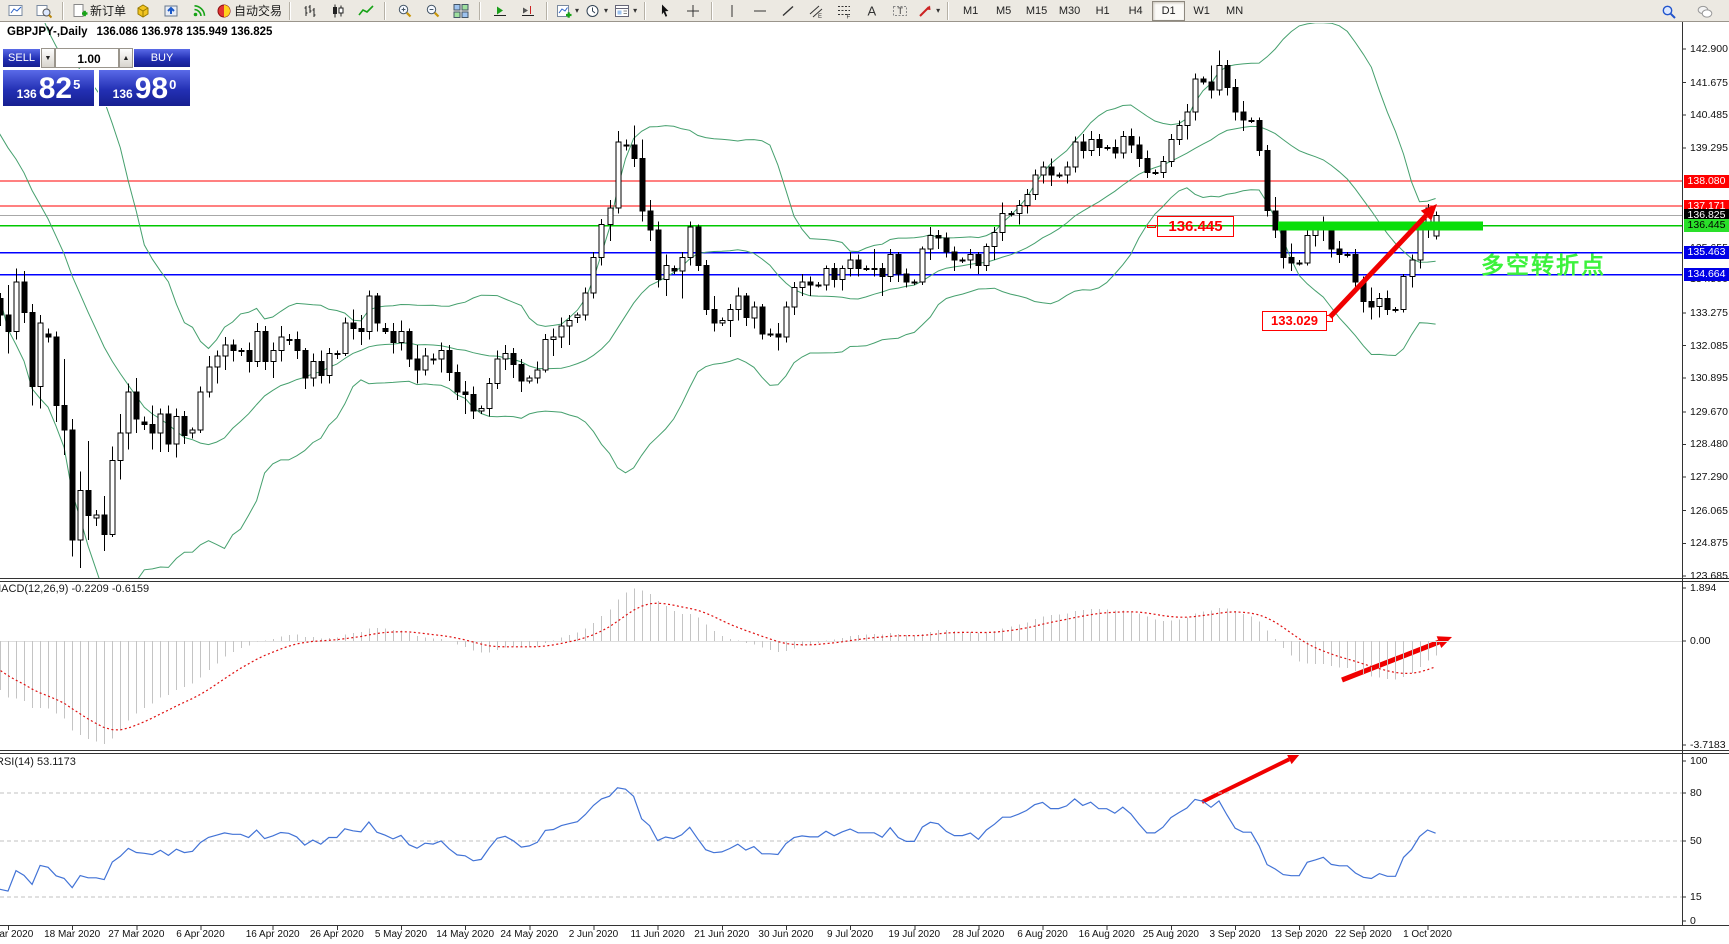  What do you see at coordinates (258, 11) in the screenshot?
I see `toolbar-button-label: 自动交易` at bounding box center [258, 11].